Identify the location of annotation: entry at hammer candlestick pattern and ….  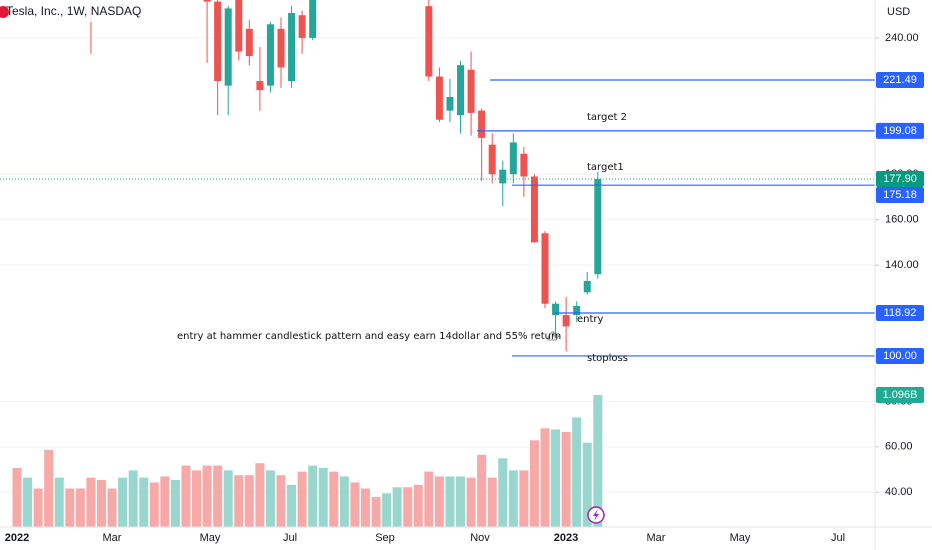
(369, 336).